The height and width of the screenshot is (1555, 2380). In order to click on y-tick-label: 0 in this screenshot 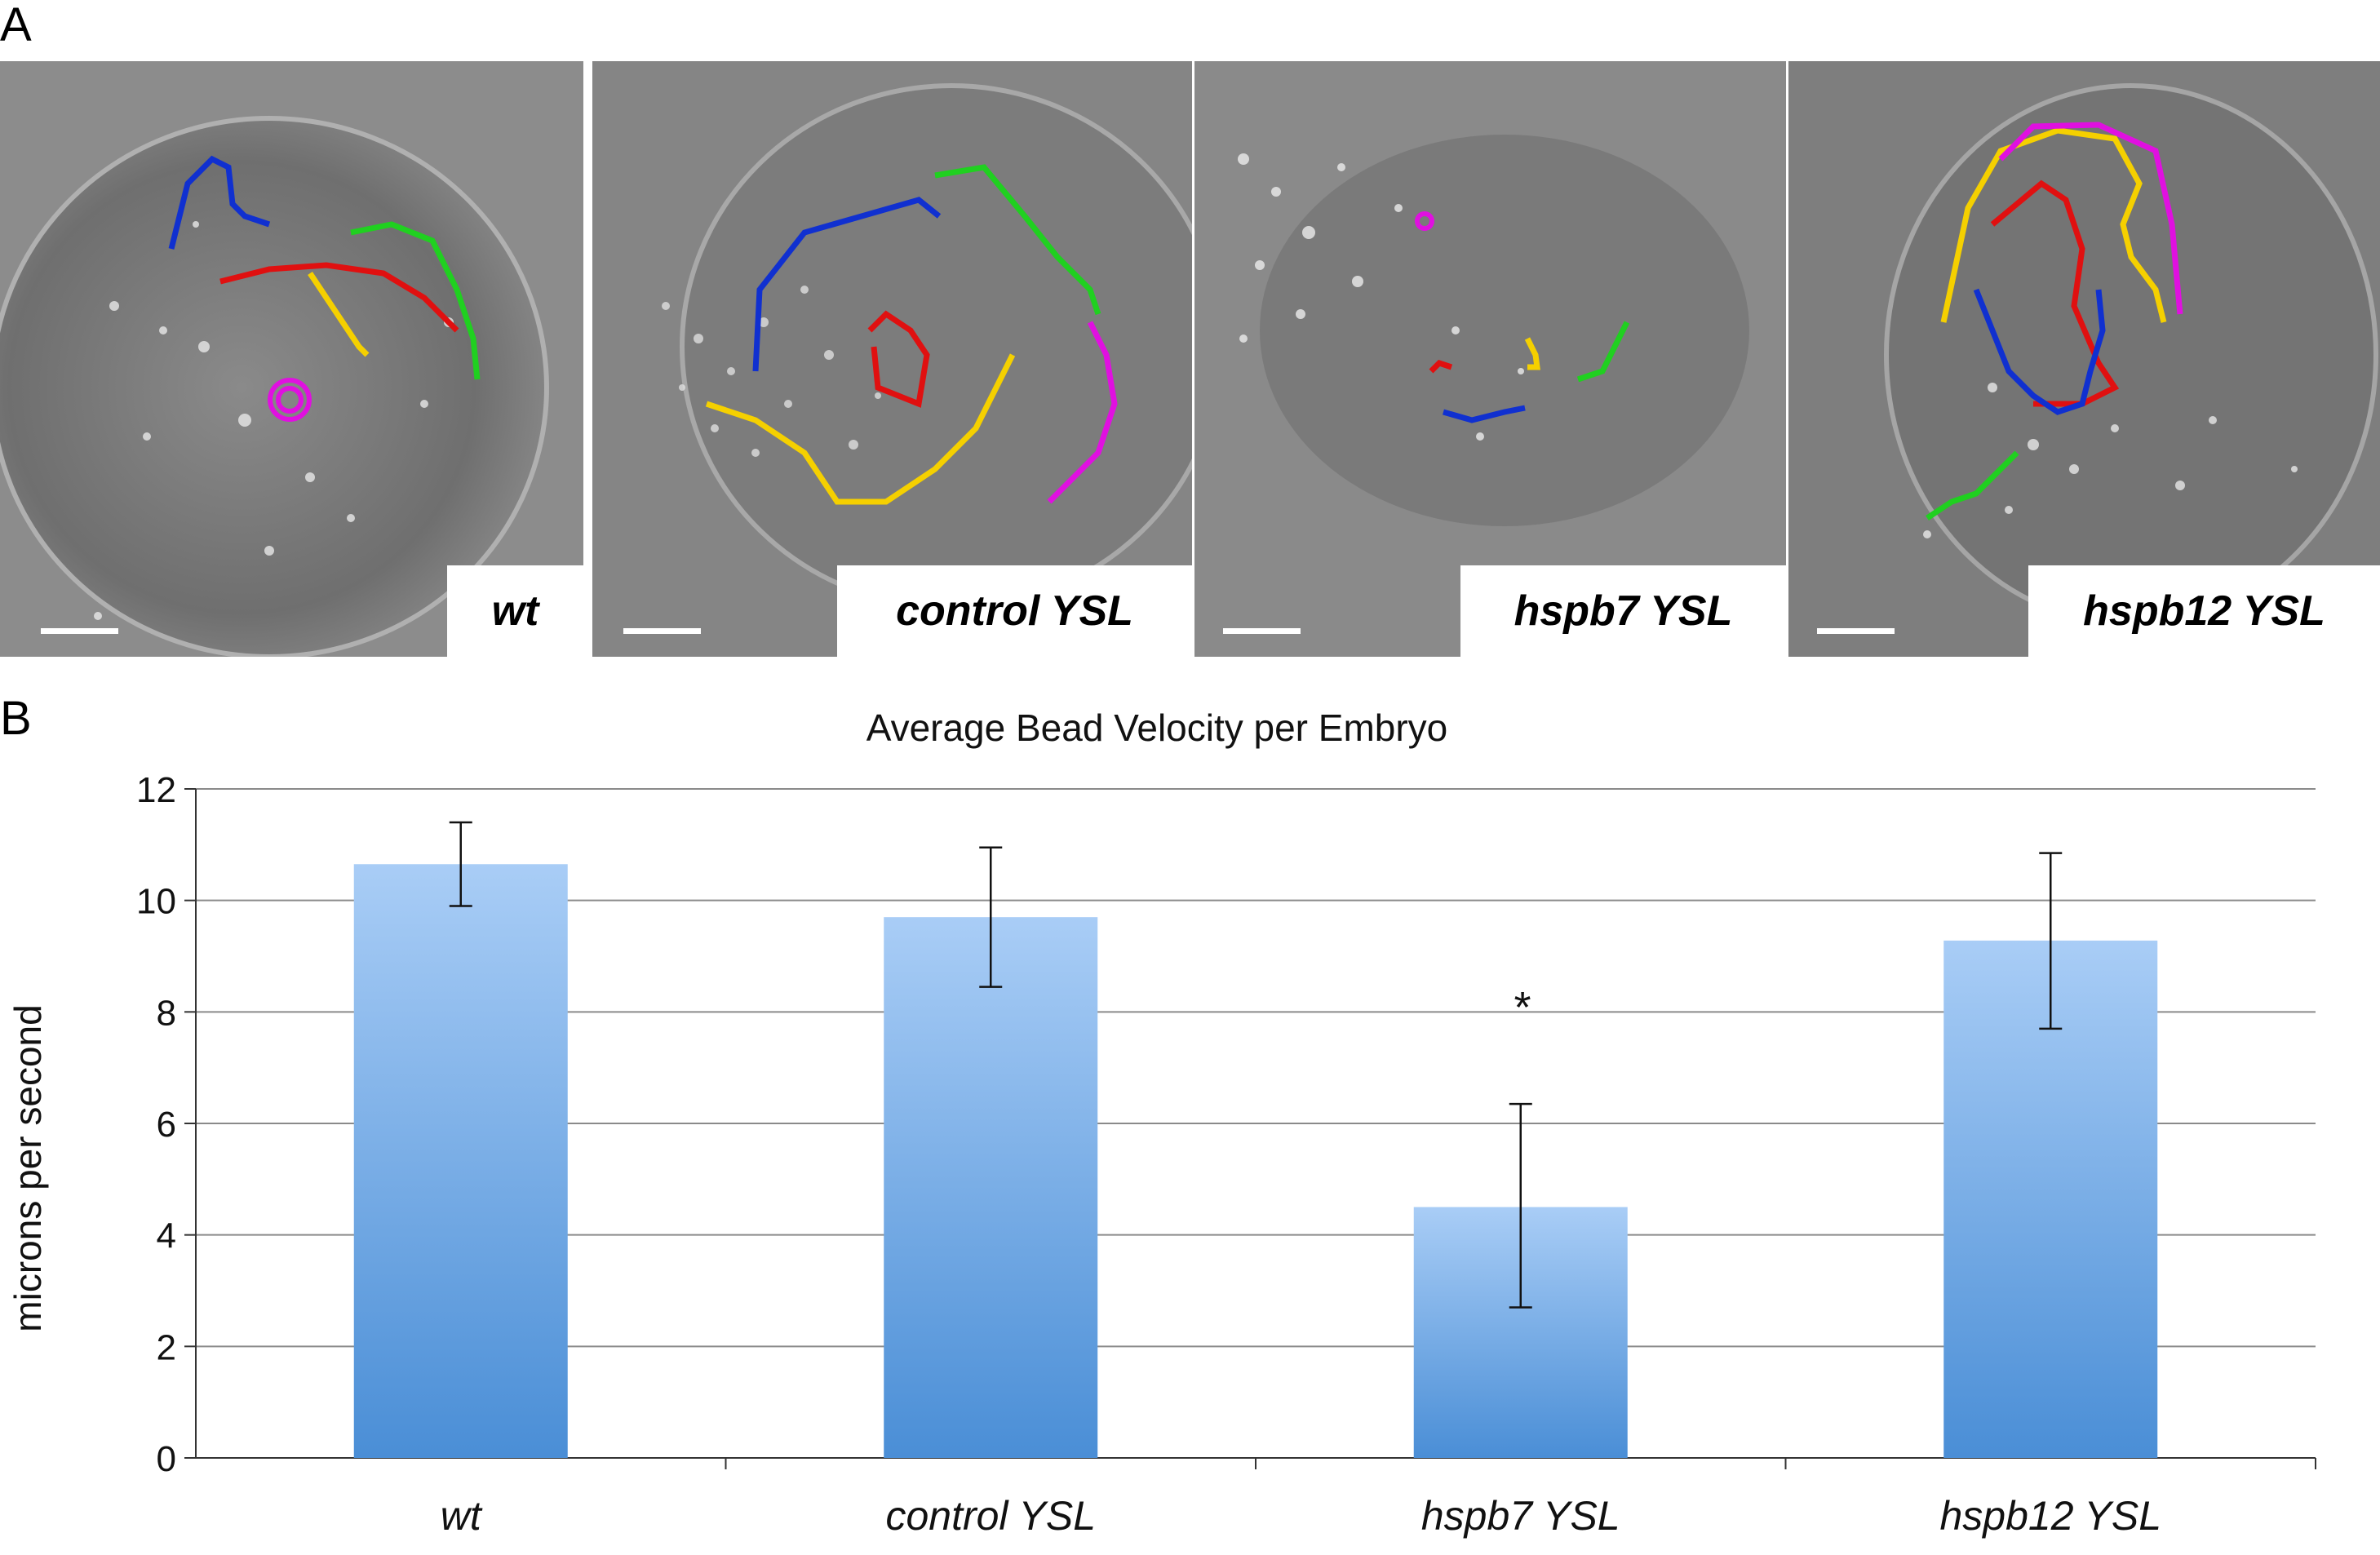, I will do `click(166, 1459)`.